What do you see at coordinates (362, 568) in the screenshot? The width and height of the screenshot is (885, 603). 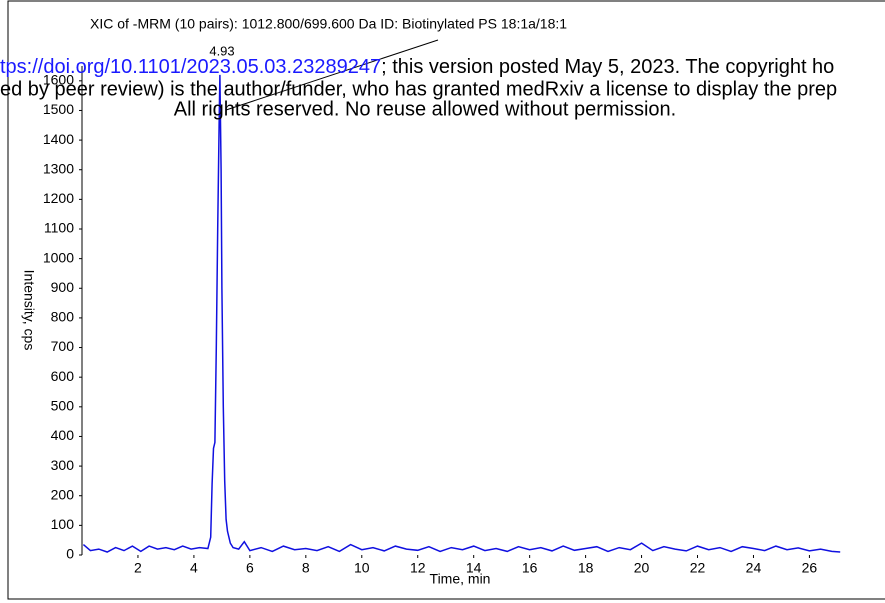 I see `x-tick-label: 10` at bounding box center [362, 568].